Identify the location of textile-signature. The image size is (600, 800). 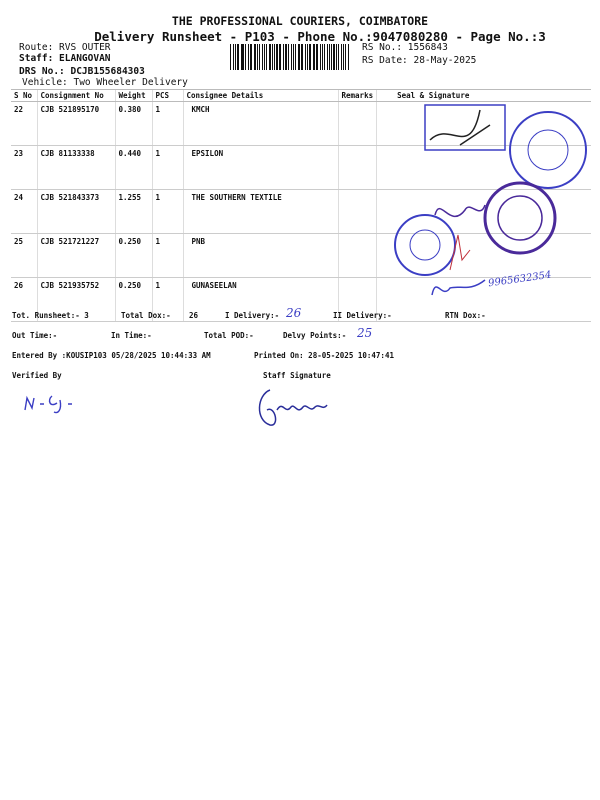
(460, 211).